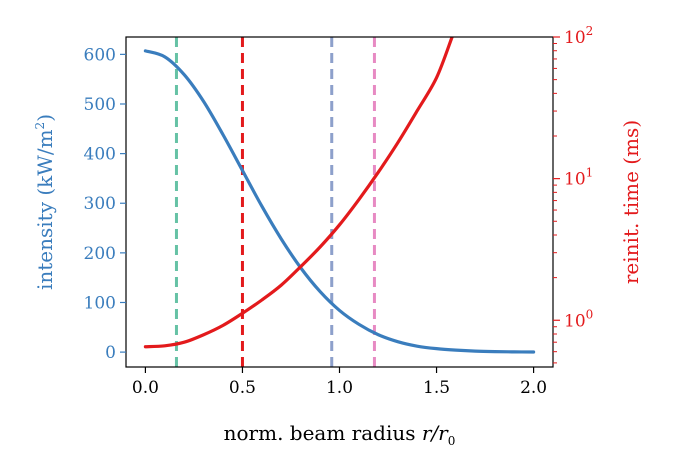  What do you see at coordinates (533, 388) in the screenshot?
I see `x-tick-label-4: 2.0` at bounding box center [533, 388].